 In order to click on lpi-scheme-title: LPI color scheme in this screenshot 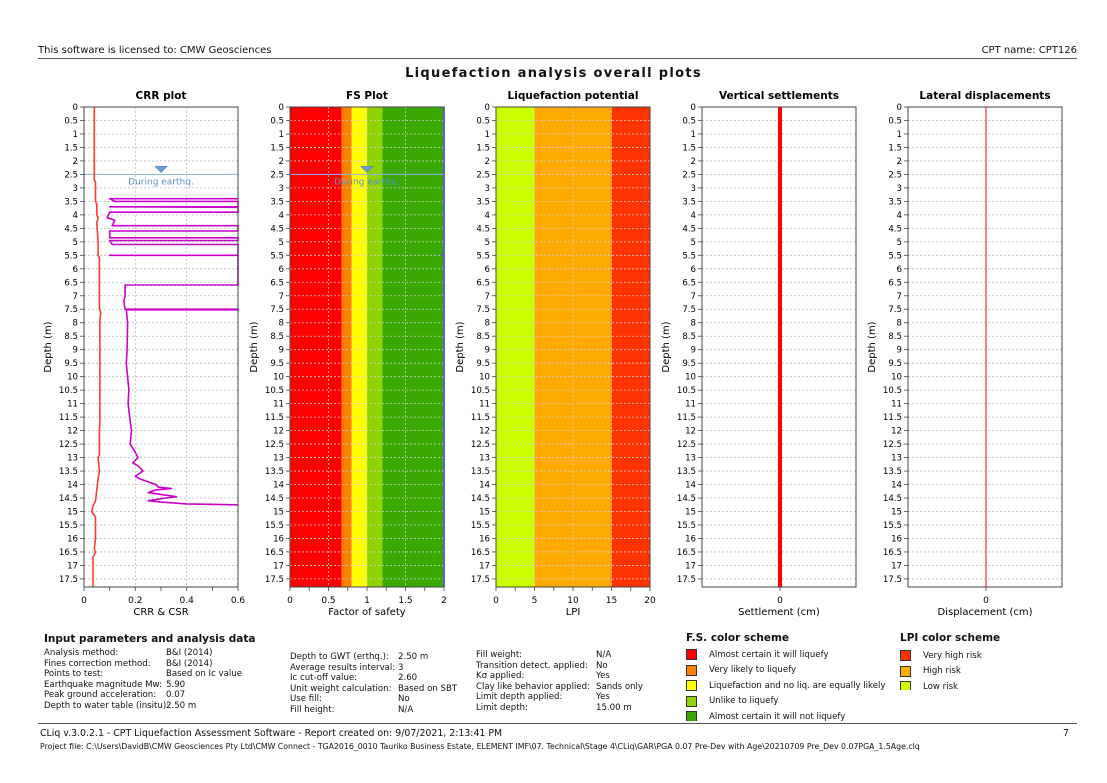, I will do `click(950, 638)`.